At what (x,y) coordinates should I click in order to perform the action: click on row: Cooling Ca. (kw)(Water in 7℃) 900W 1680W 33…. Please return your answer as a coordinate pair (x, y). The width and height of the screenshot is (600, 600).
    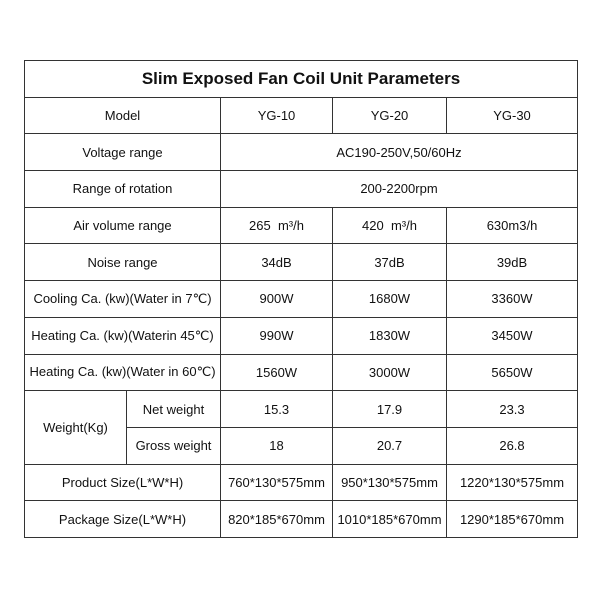
    Looking at the image, I should click on (301, 299).